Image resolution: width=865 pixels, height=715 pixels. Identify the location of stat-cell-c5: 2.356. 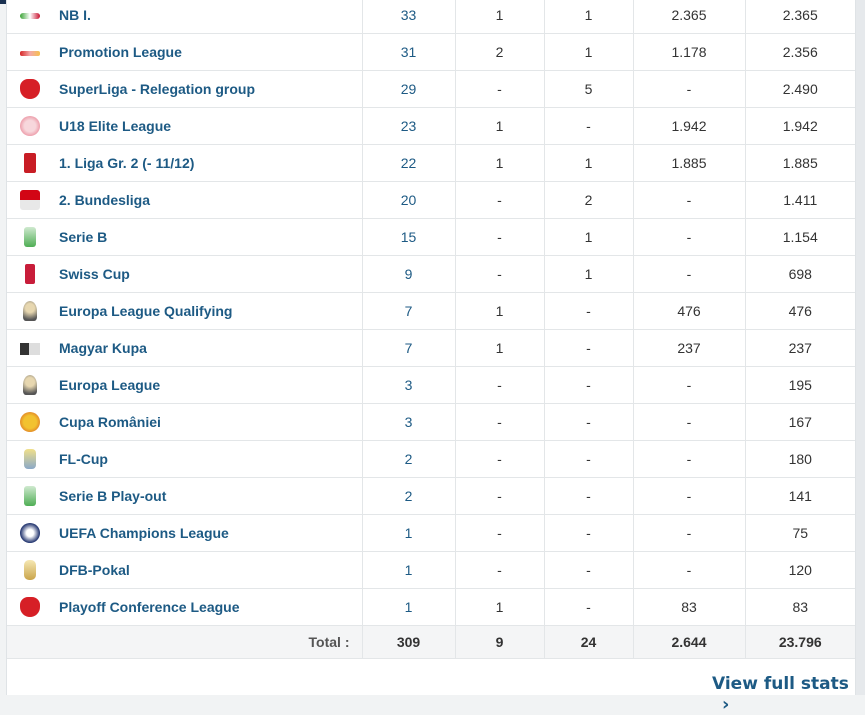
(799, 52).